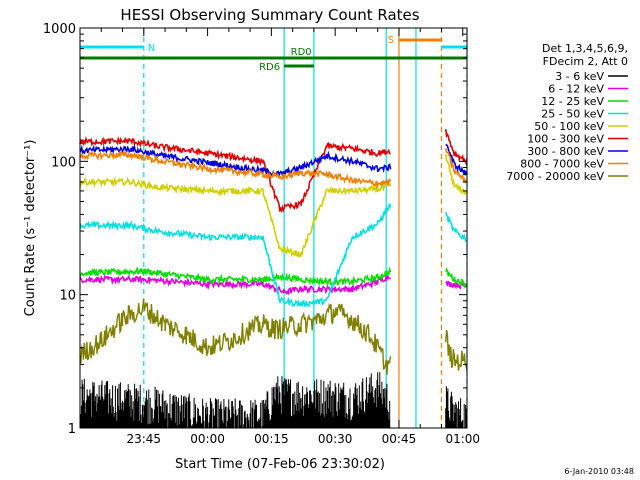 The image size is (640, 480). Describe the element at coordinates (572, 101) in the screenshot. I see `legend-entry-label-2: 12 - 25 keV` at that location.